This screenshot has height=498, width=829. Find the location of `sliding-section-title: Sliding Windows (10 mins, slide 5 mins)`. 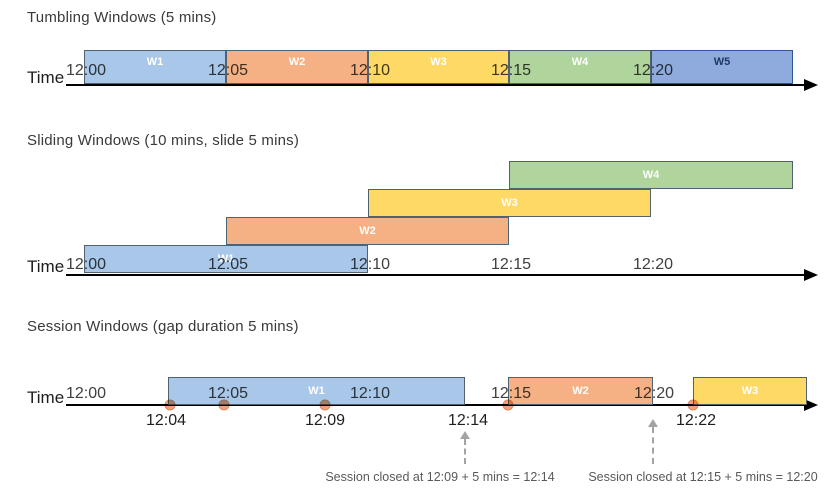

sliding-section-title: Sliding Windows (10 mins, slide 5 mins) is located at coordinates (163, 140).